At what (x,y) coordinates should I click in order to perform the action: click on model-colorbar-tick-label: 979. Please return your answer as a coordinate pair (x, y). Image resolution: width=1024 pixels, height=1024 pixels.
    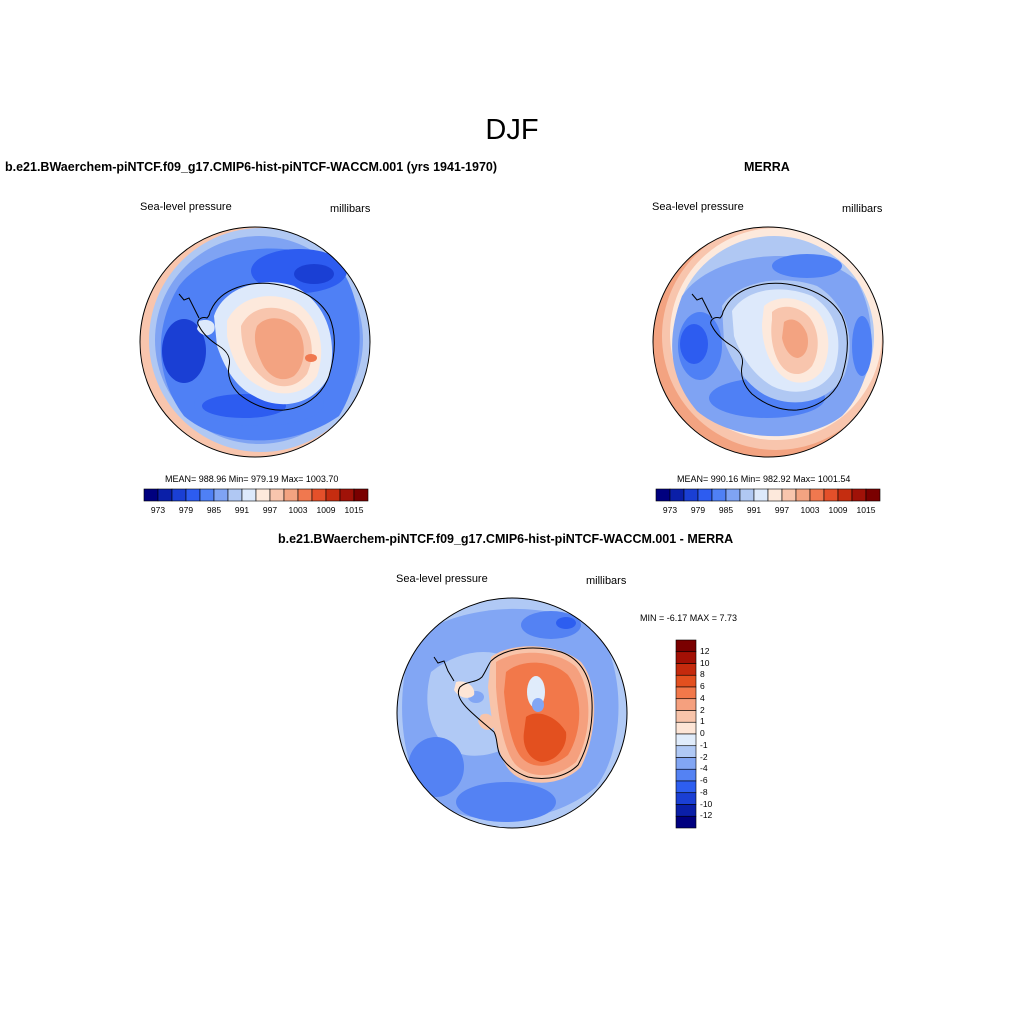
    Looking at the image, I should click on (186, 510).